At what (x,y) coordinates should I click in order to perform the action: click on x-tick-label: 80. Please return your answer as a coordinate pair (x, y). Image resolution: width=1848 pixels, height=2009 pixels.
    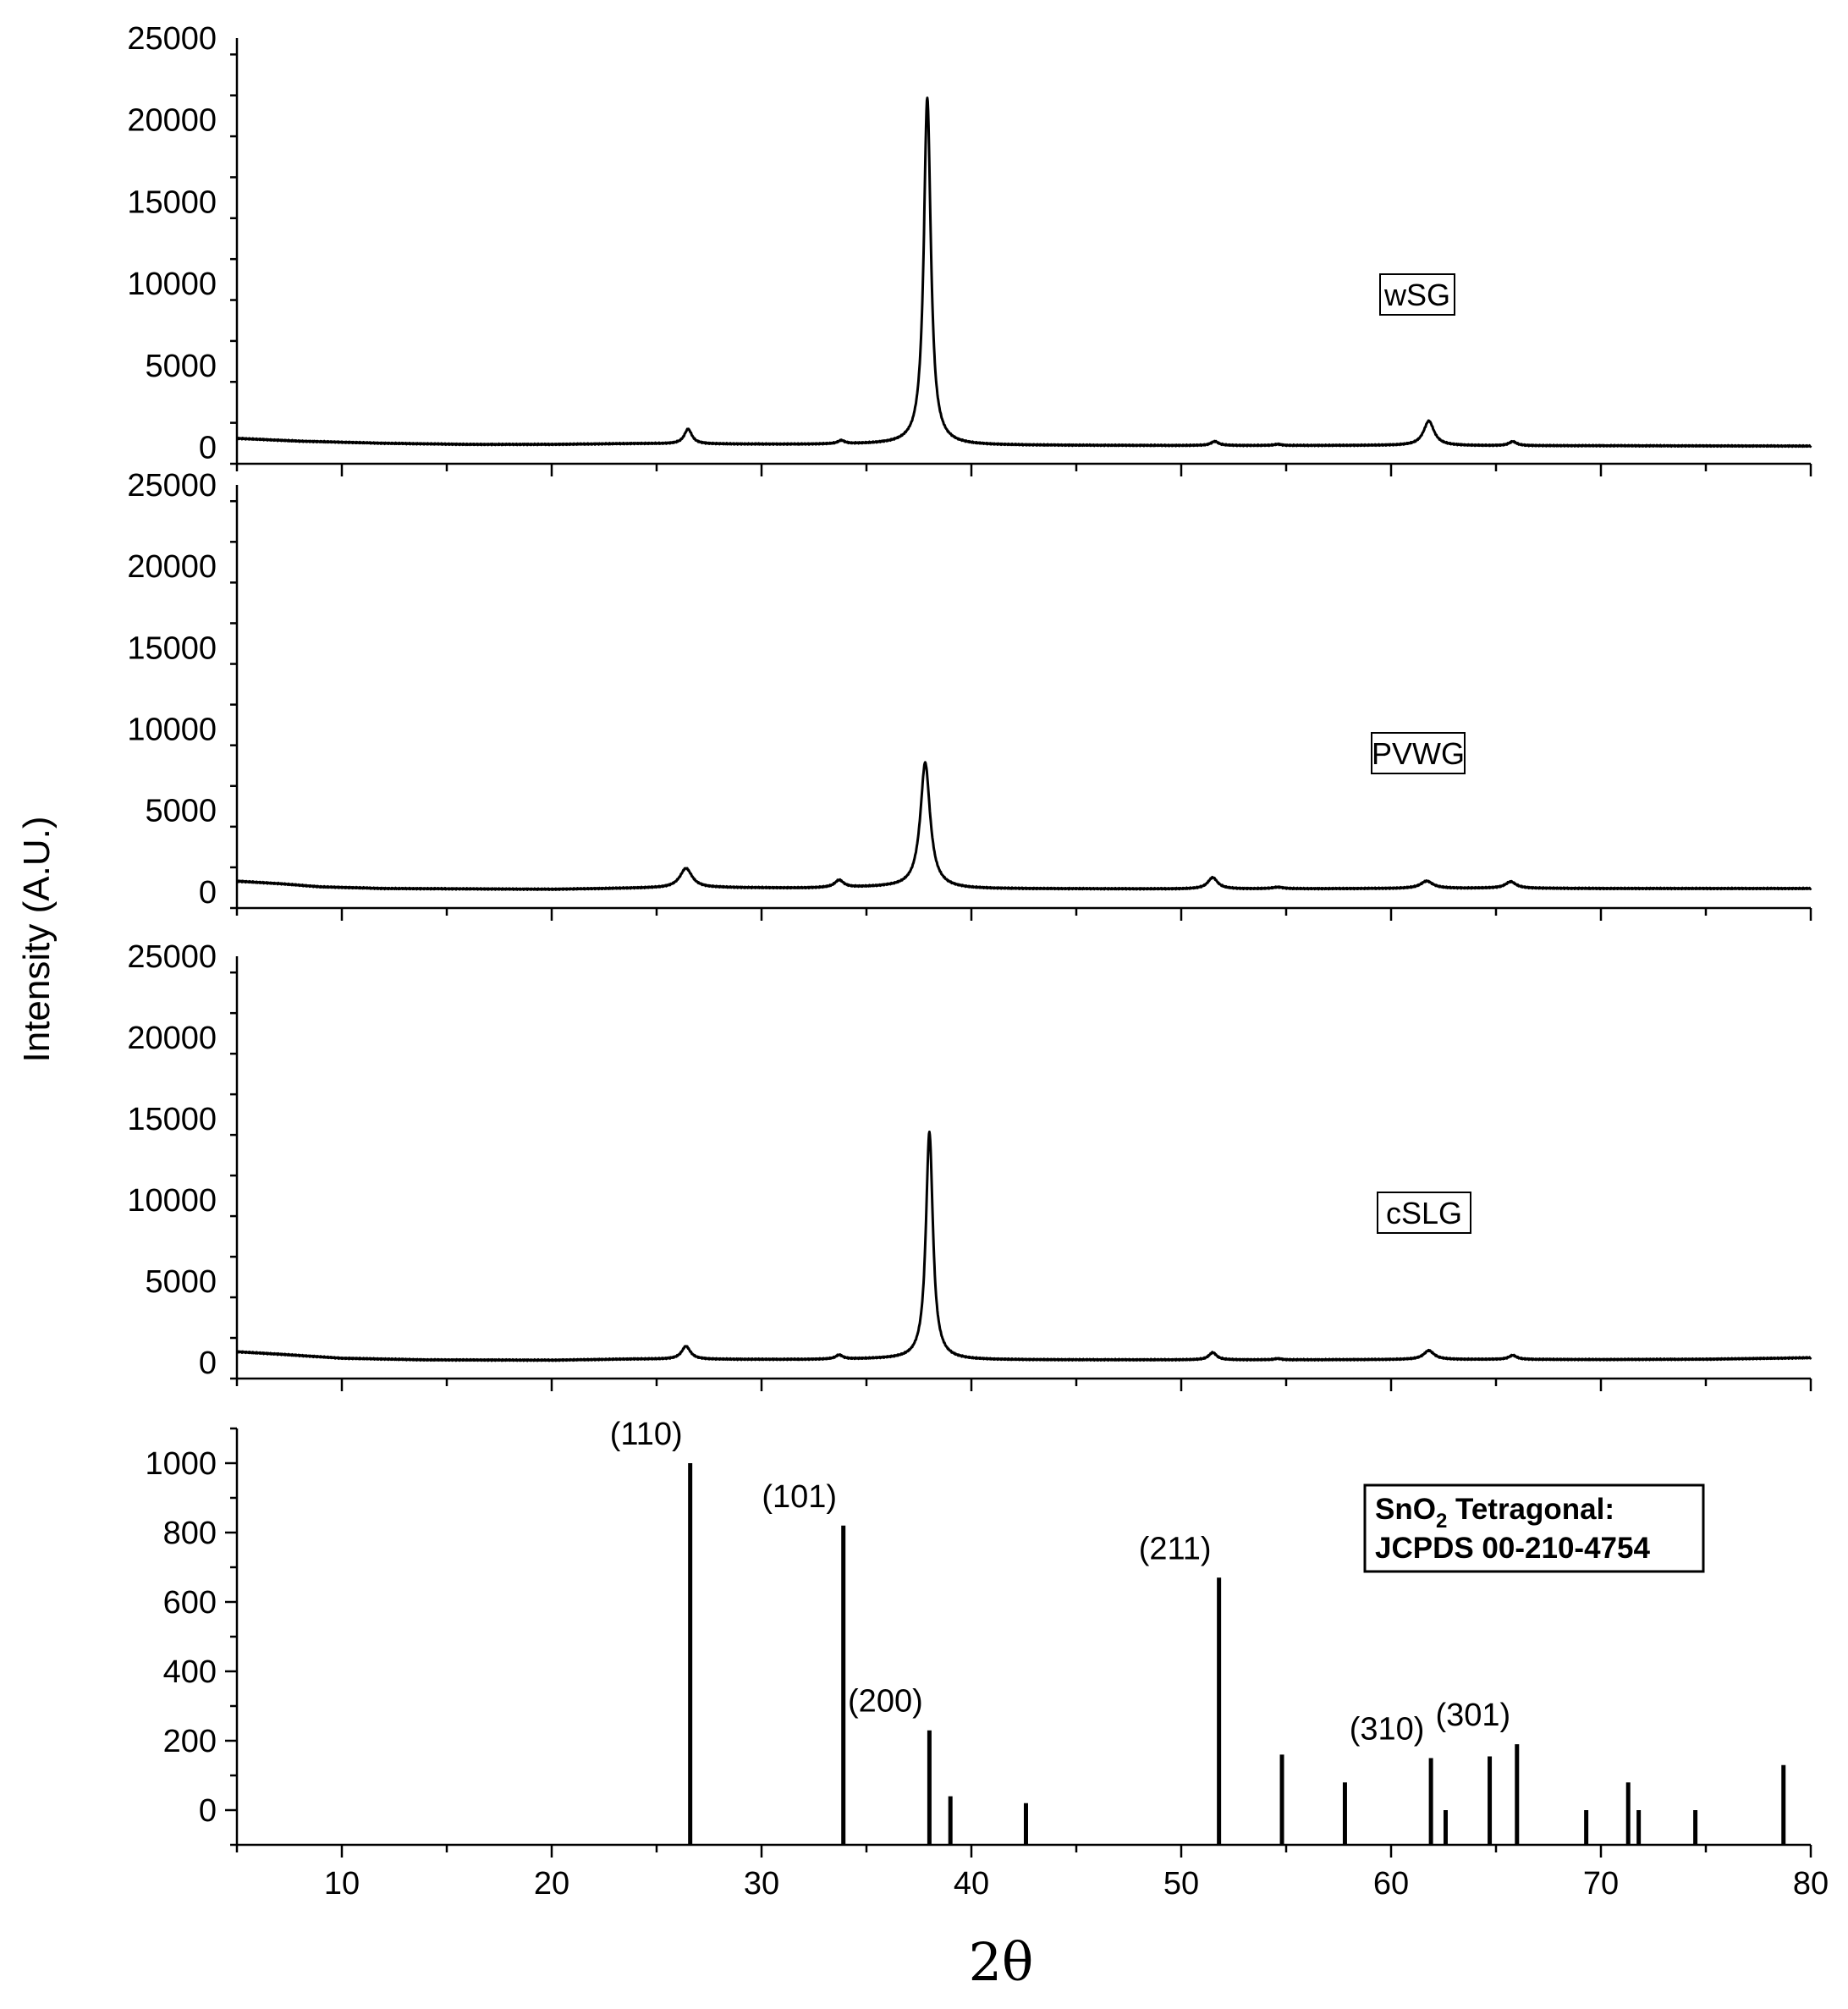
    Looking at the image, I should click on (1811, 1884).